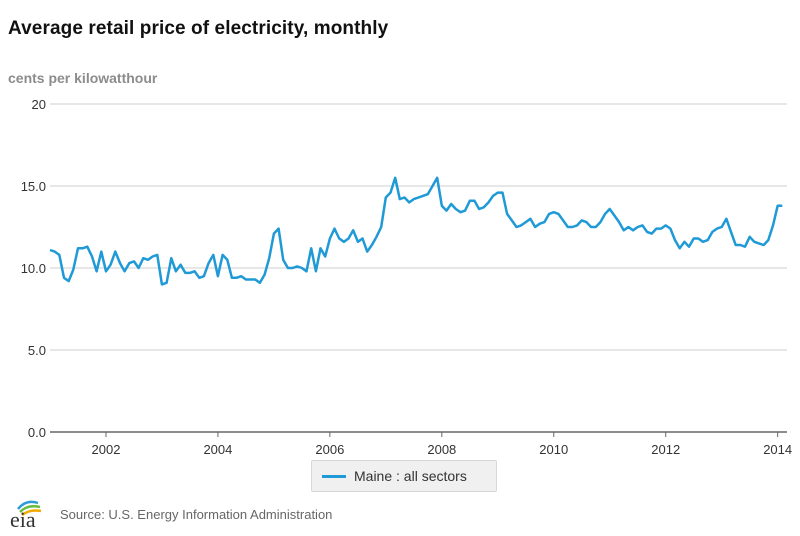  Describe the element at coordinates (329, 449) in the screenshot. I see `x-tick-label: 2006` at that location.